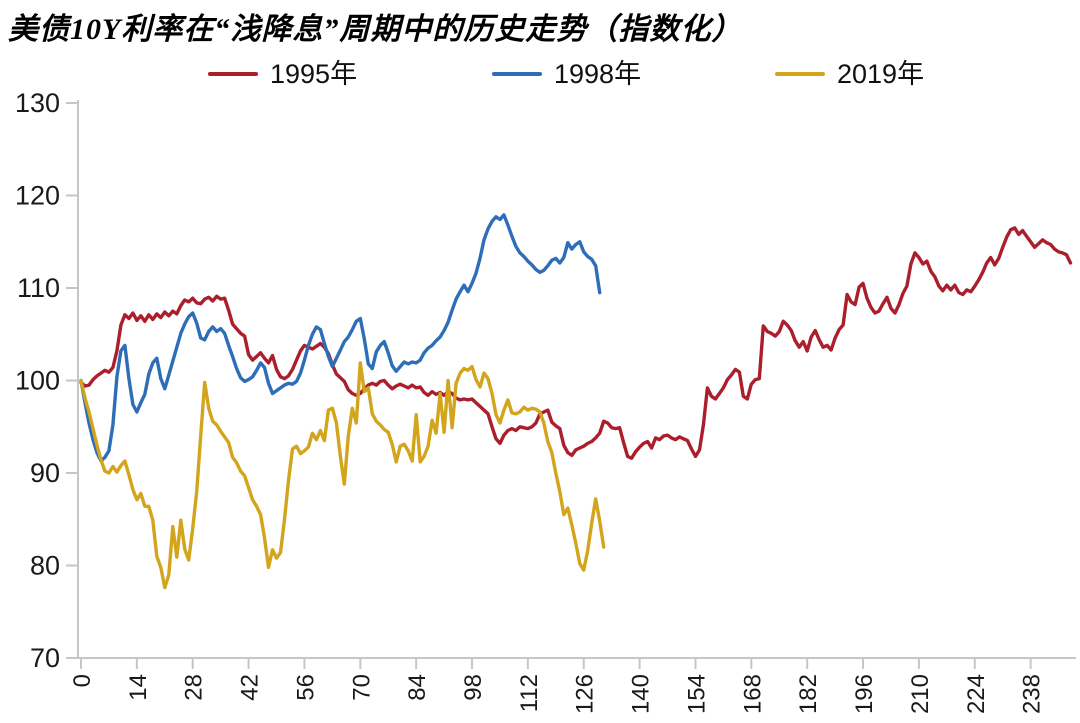  Describe the element at coordinates (517, 74) in the screenshot. I see `legend-line-1998-icon` at that location.